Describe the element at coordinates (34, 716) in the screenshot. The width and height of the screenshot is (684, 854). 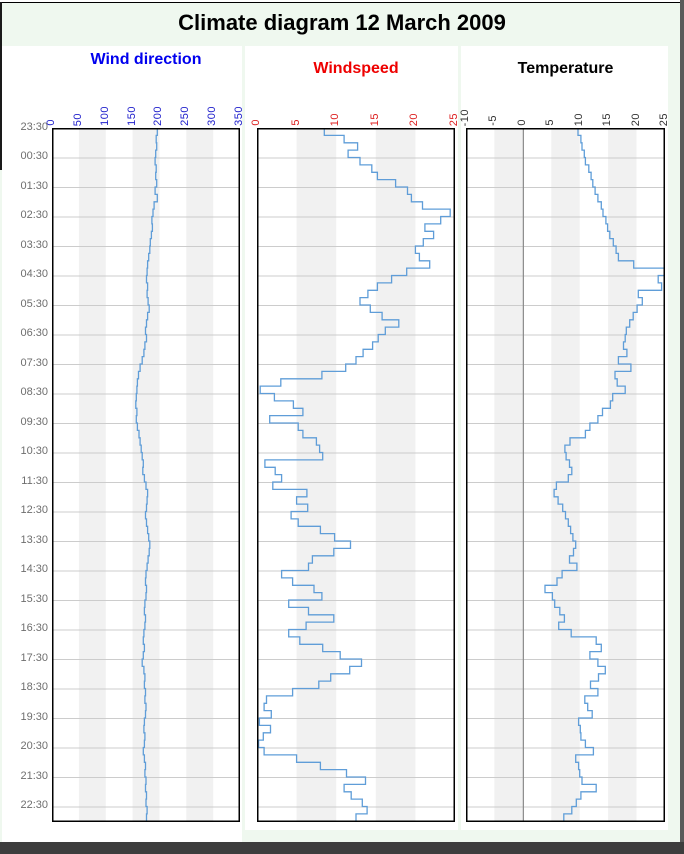
I see `time-label: 19:30` at that location.